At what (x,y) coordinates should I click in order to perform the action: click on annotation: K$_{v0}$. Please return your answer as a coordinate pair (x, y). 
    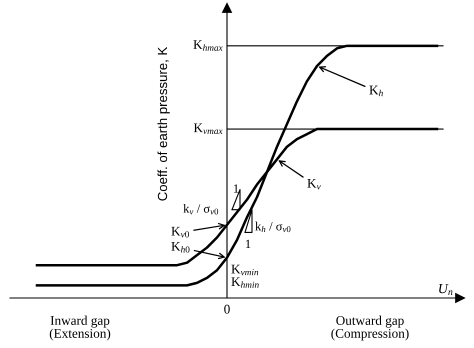
    Looking at the image, I should click on (180, 232).